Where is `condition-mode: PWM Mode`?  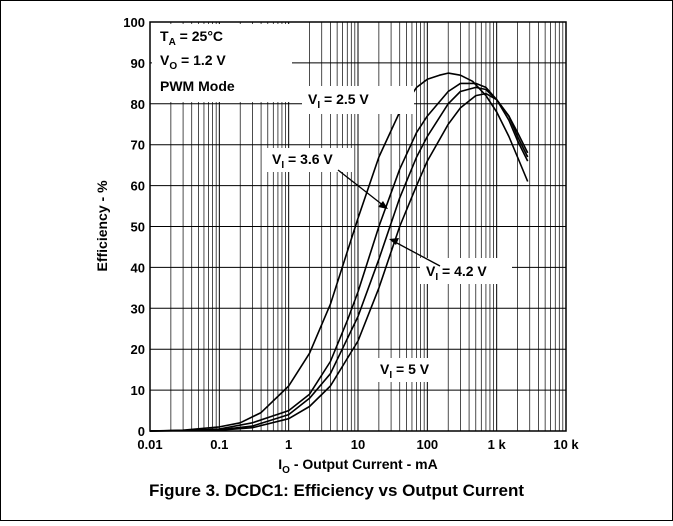 condition-mode: PWM Mode is located at coordinates (197, 86).